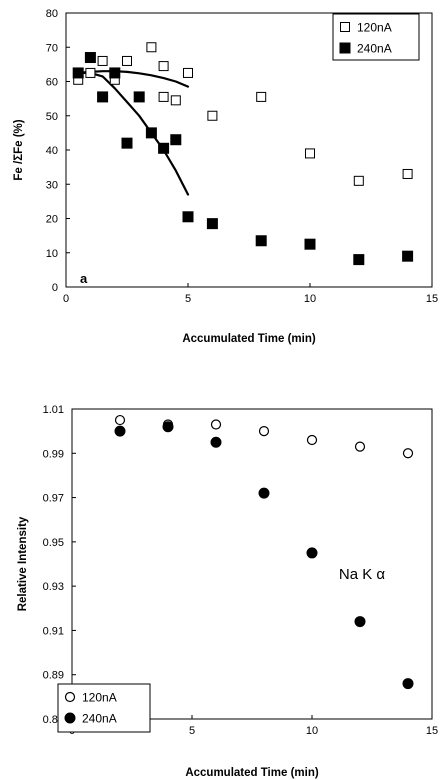  Describe the element at coordinates (252, 773) in the screenshot. I see `chart-b-x-axis-title: Accumulated Time (min)` at that location.